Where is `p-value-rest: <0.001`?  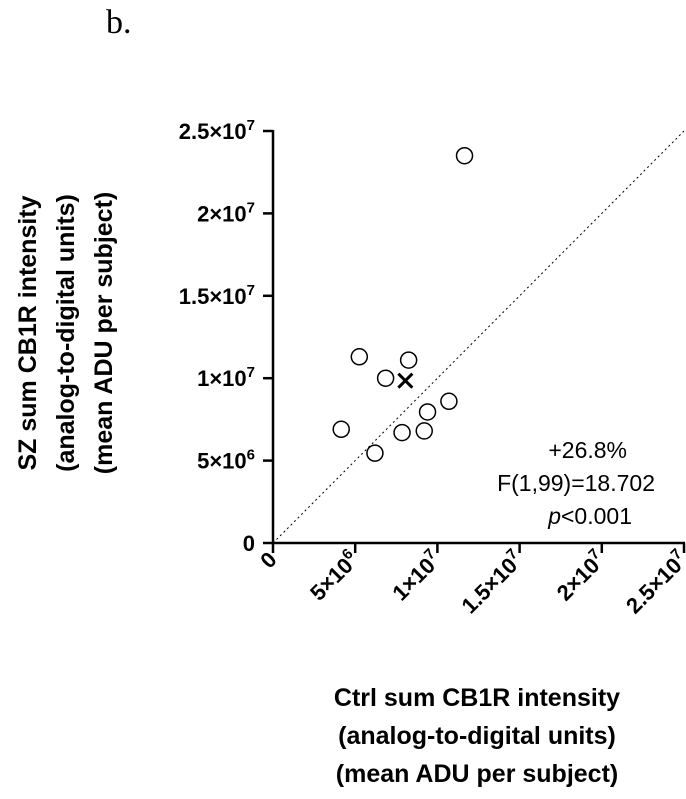 p-value-rest: <0.001 is located at coordinates (596, 516).